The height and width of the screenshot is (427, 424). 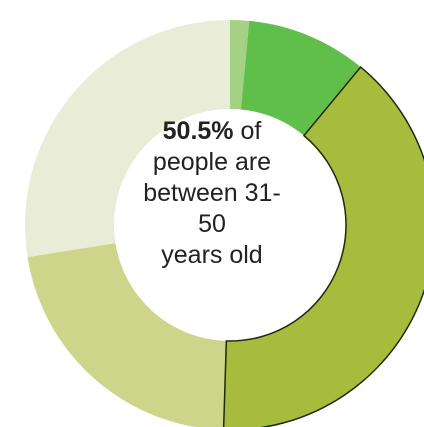 I want to click on center-label-line-1: 50.5% of, so click(x=212, y=131).